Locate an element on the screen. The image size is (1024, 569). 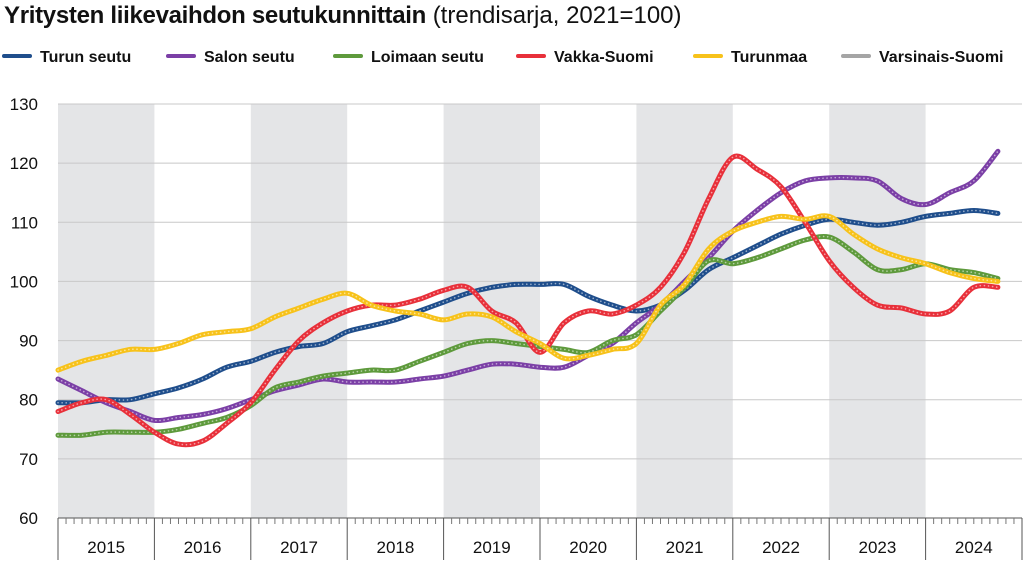
chart-subtitle: (trendisarja, 2021=100) is located at coordinates (557, 15).